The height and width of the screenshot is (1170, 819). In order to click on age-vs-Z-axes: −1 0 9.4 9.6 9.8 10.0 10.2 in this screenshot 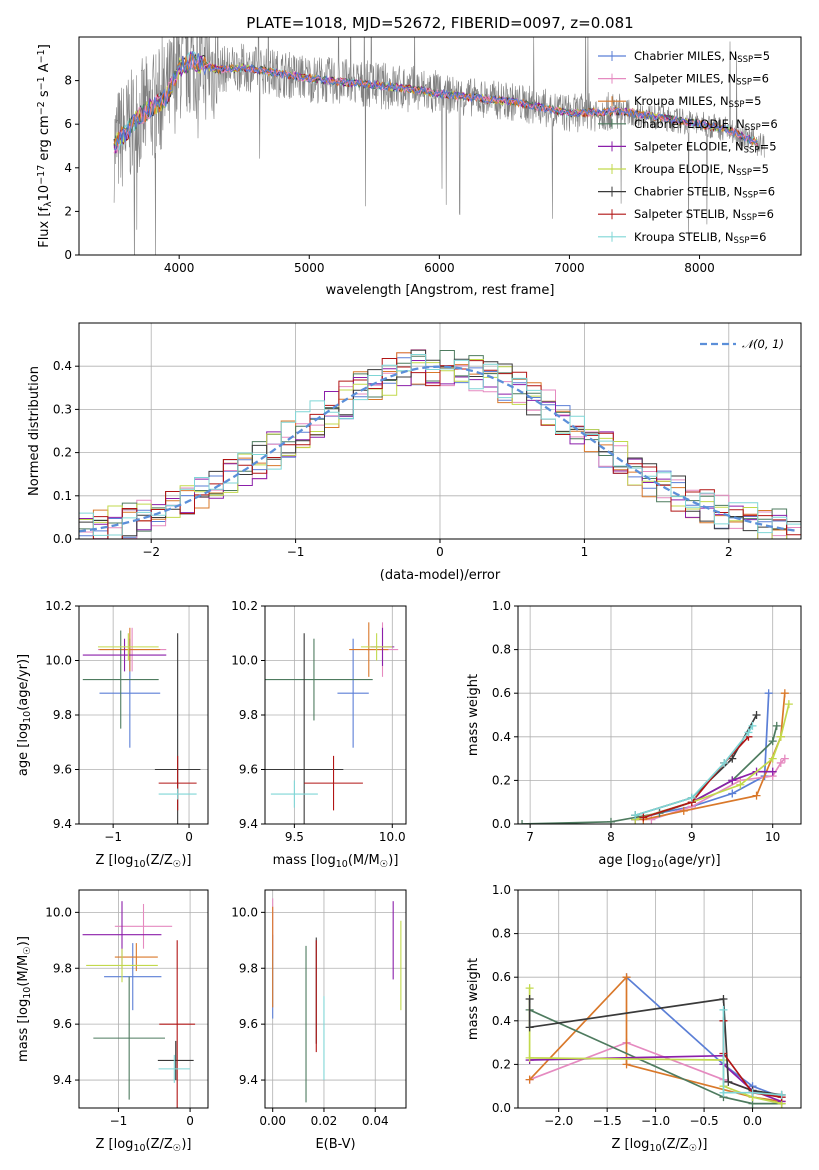, I will do `click(126, 721)`.